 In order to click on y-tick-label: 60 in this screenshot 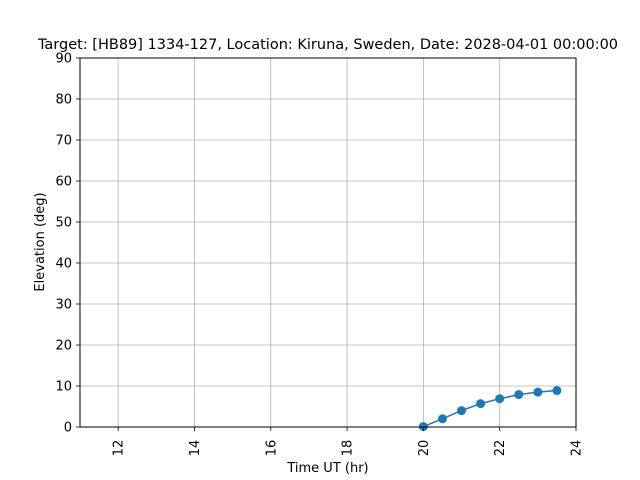, I will do `click(63, 182)`.